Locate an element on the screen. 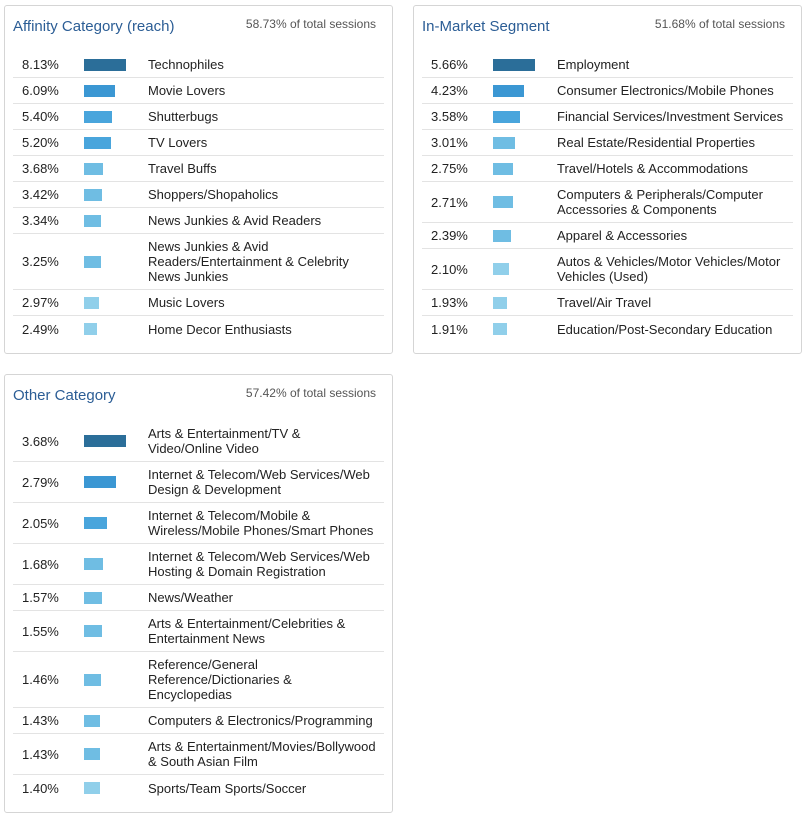  row-label: Consumer Electronics/Mobile Phones is located at coordinates (665, 90).